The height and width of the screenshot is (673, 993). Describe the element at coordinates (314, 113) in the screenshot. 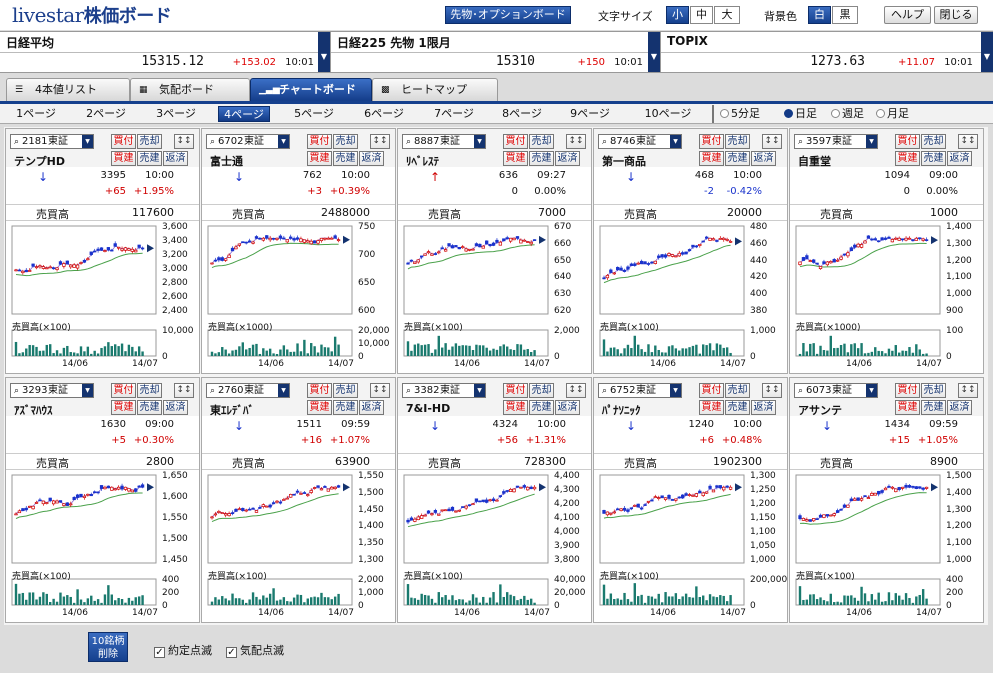

I see `page-button-5: 5ページ` at that location.